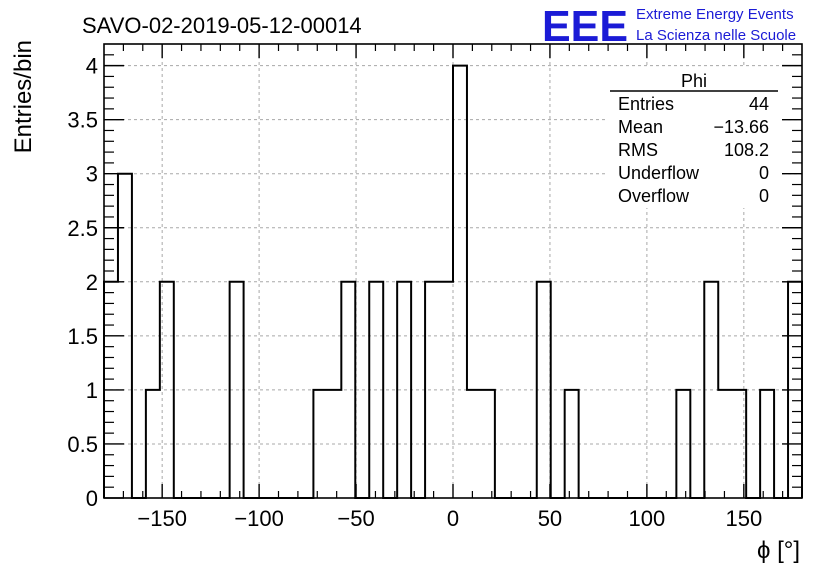 Image resolution: width=836 pixels, height=572 pixels. I want to click on x-tick-label: −50, so click(355, 518).